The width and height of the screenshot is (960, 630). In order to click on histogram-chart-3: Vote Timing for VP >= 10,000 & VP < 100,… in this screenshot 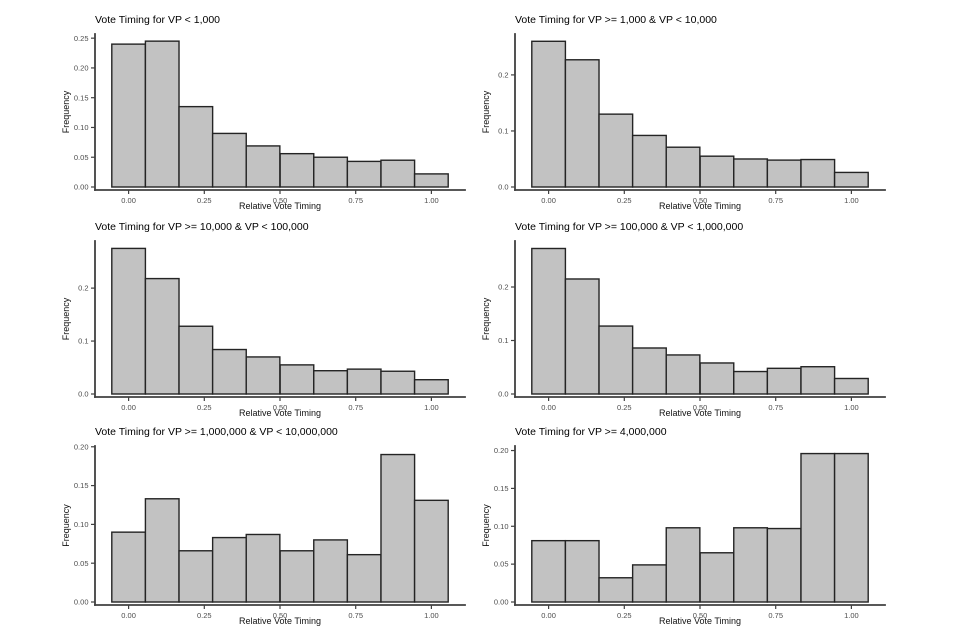, I will do `click(270, 317)`.